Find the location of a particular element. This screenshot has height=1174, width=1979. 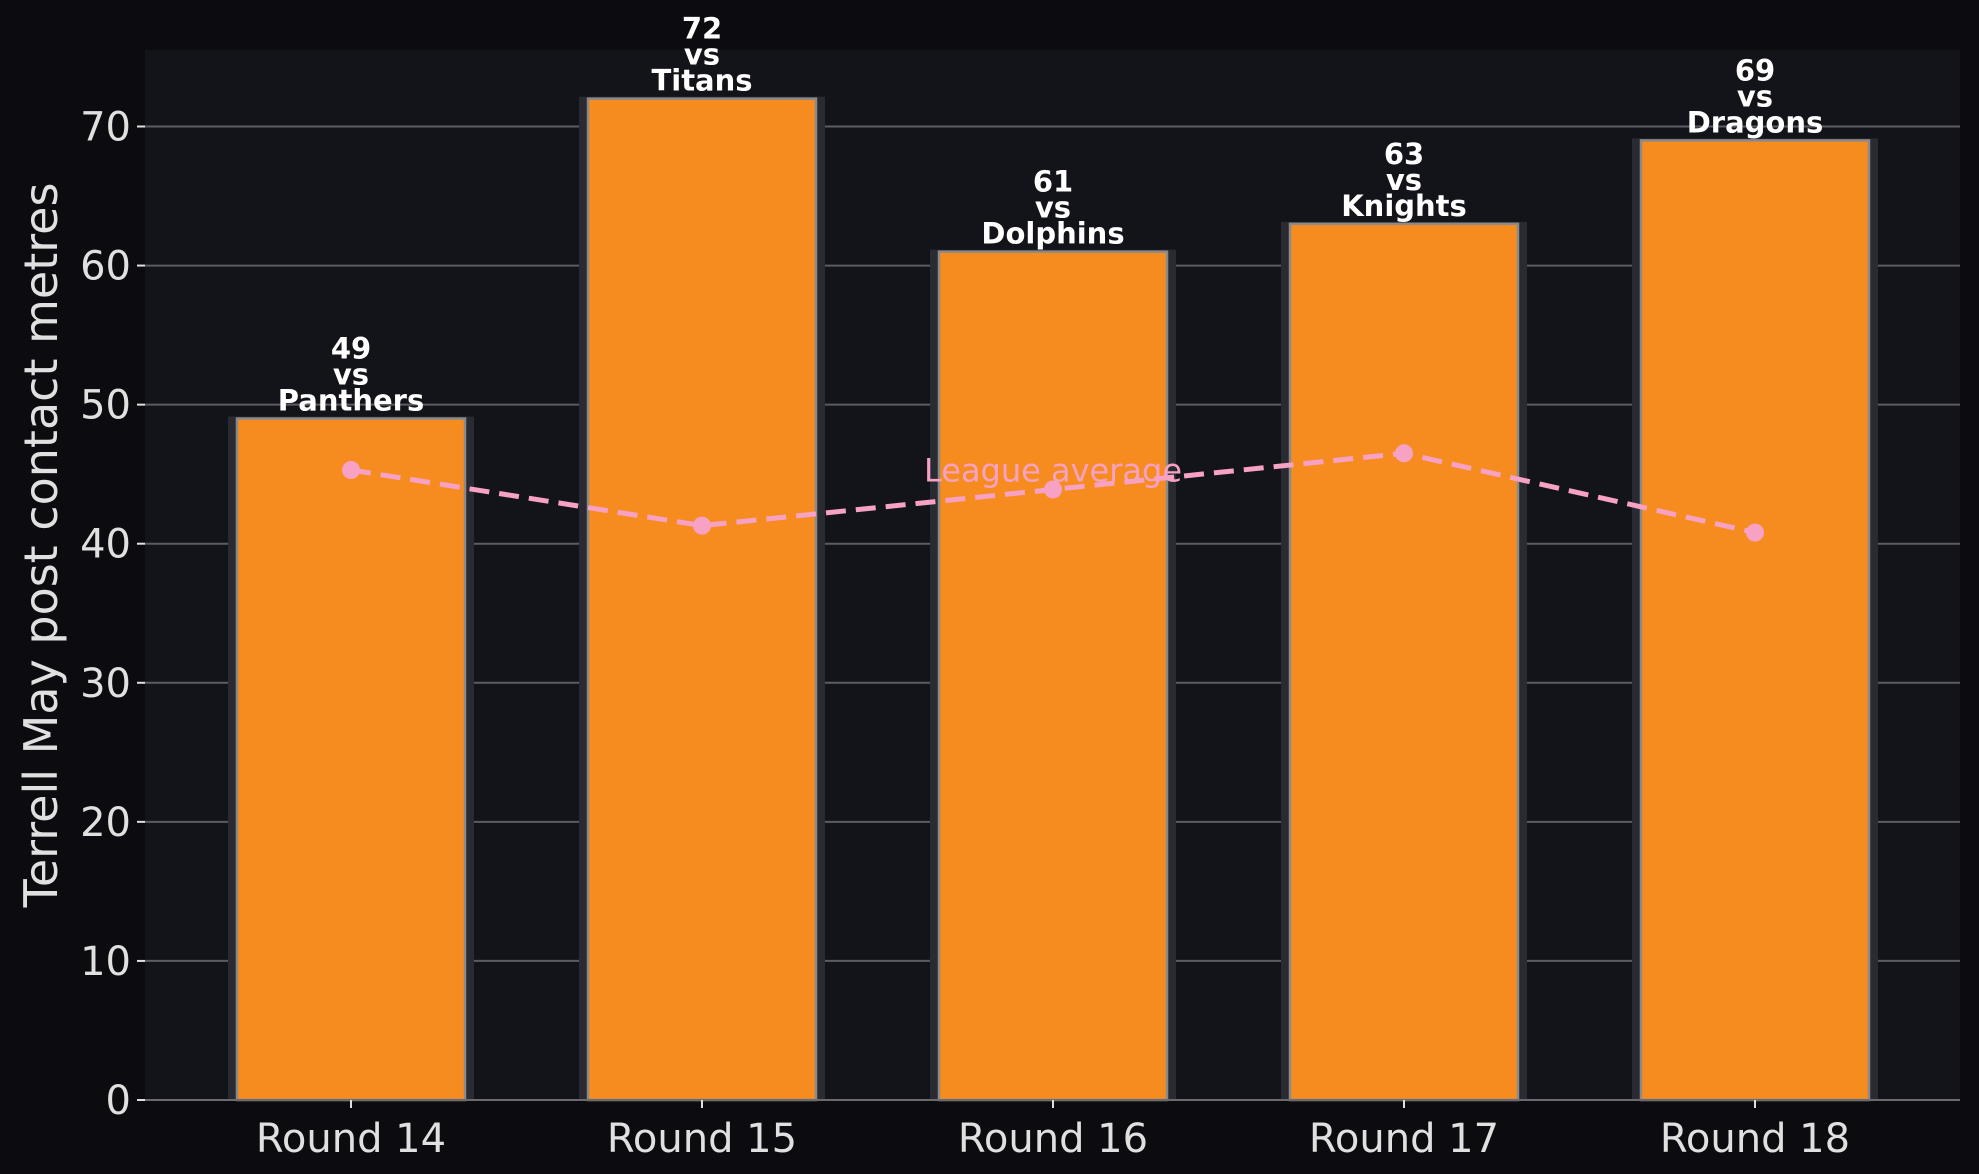

x-axis: Round 14 Round 15 Round 16 Round 17 Round 18 is located at coordinates (1052, 1130).